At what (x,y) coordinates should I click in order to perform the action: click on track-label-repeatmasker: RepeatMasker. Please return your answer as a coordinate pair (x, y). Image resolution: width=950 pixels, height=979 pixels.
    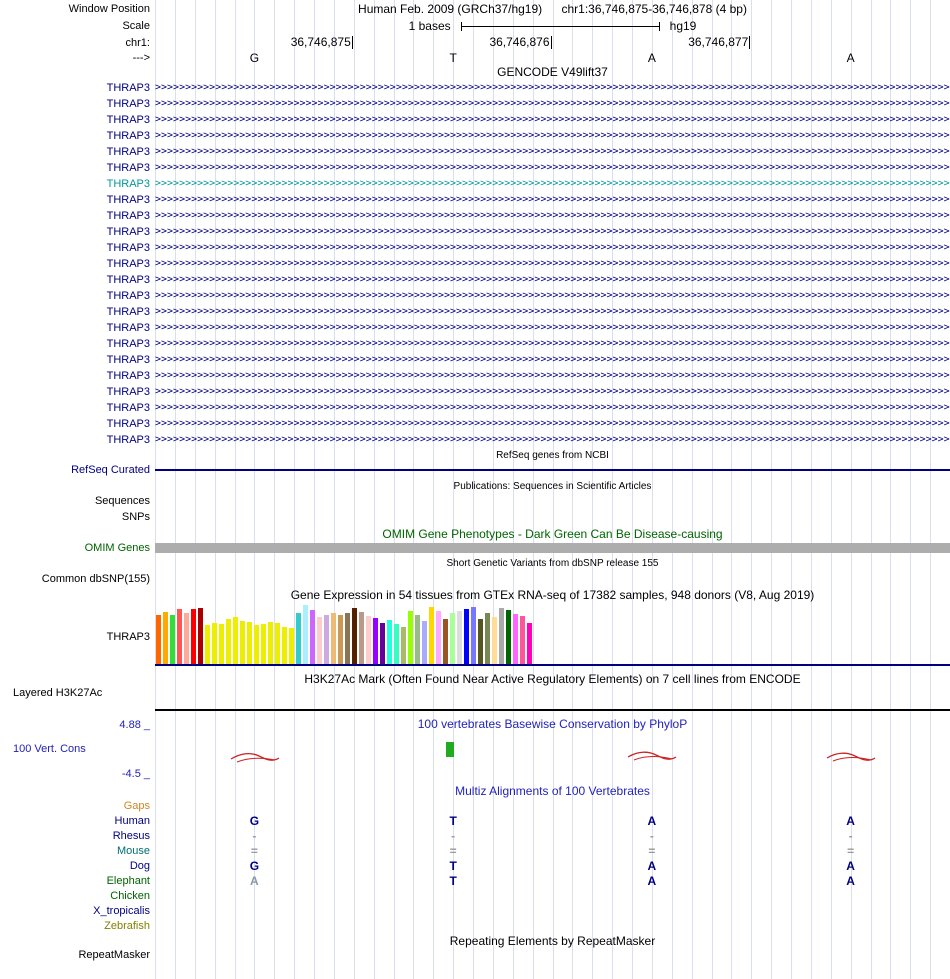
    Looking at the image, I should click on (114, 955).